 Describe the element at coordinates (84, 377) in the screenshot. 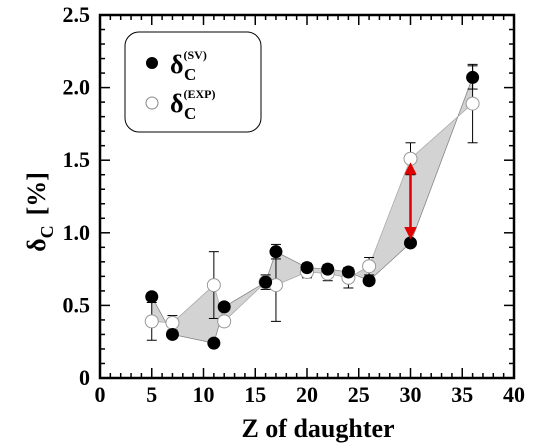

I see `y-tick-label: 0` at that location.